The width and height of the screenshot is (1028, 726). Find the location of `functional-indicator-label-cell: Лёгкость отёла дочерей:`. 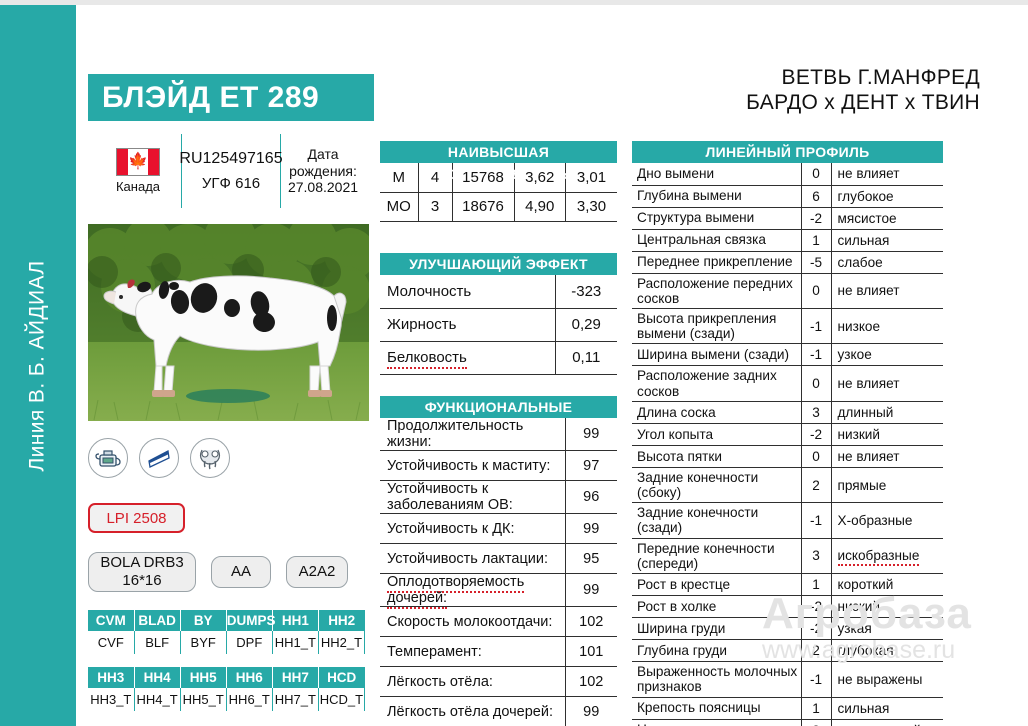

functional-indicator-label-cell: Лёгкость отёла дочерей: is located at coordinates (473, 711).